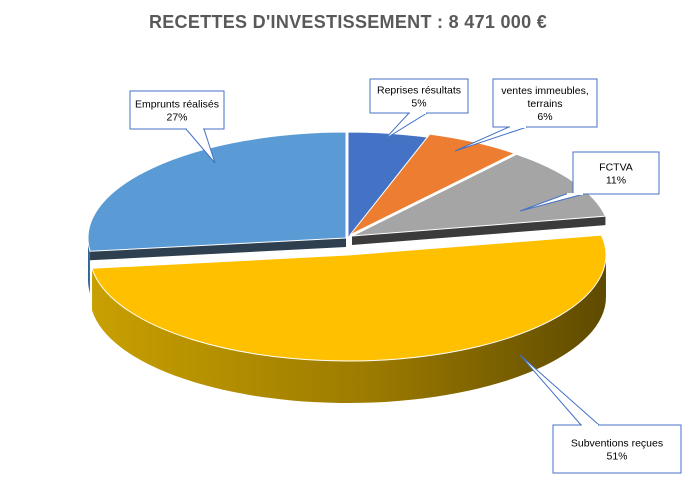 The width and height of the screenshot is (696, 498). What do you see at coordinates (617, 444) in the screenshot?
I see `slice-label: Subventions reçues` at bounding box center [617, 444].